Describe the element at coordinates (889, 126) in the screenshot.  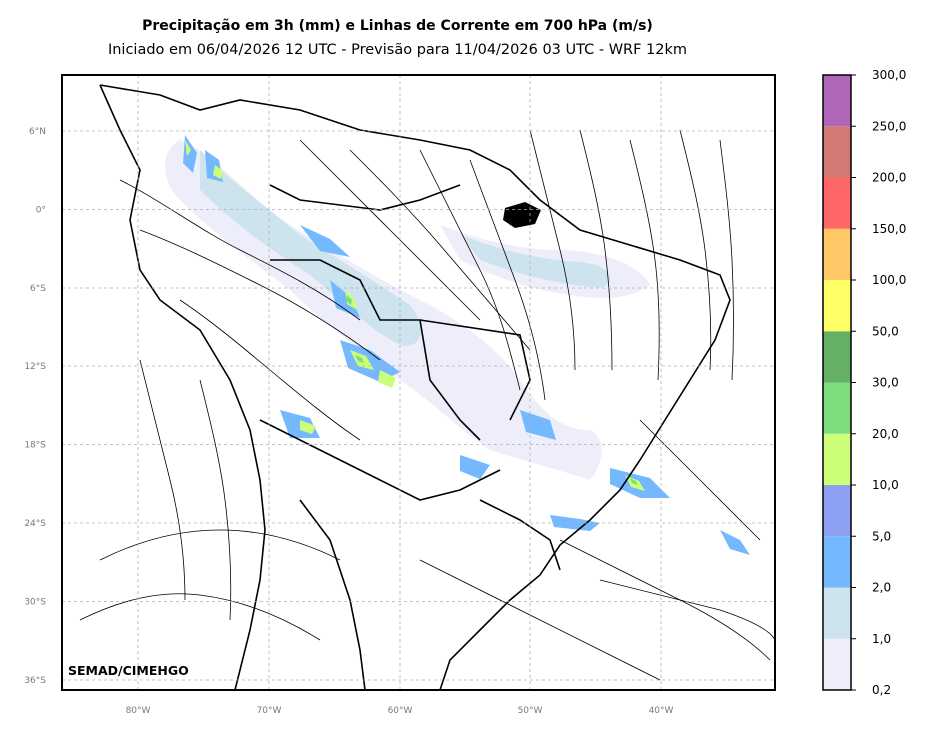
I see `colorbar-label: 250,0` at that location.